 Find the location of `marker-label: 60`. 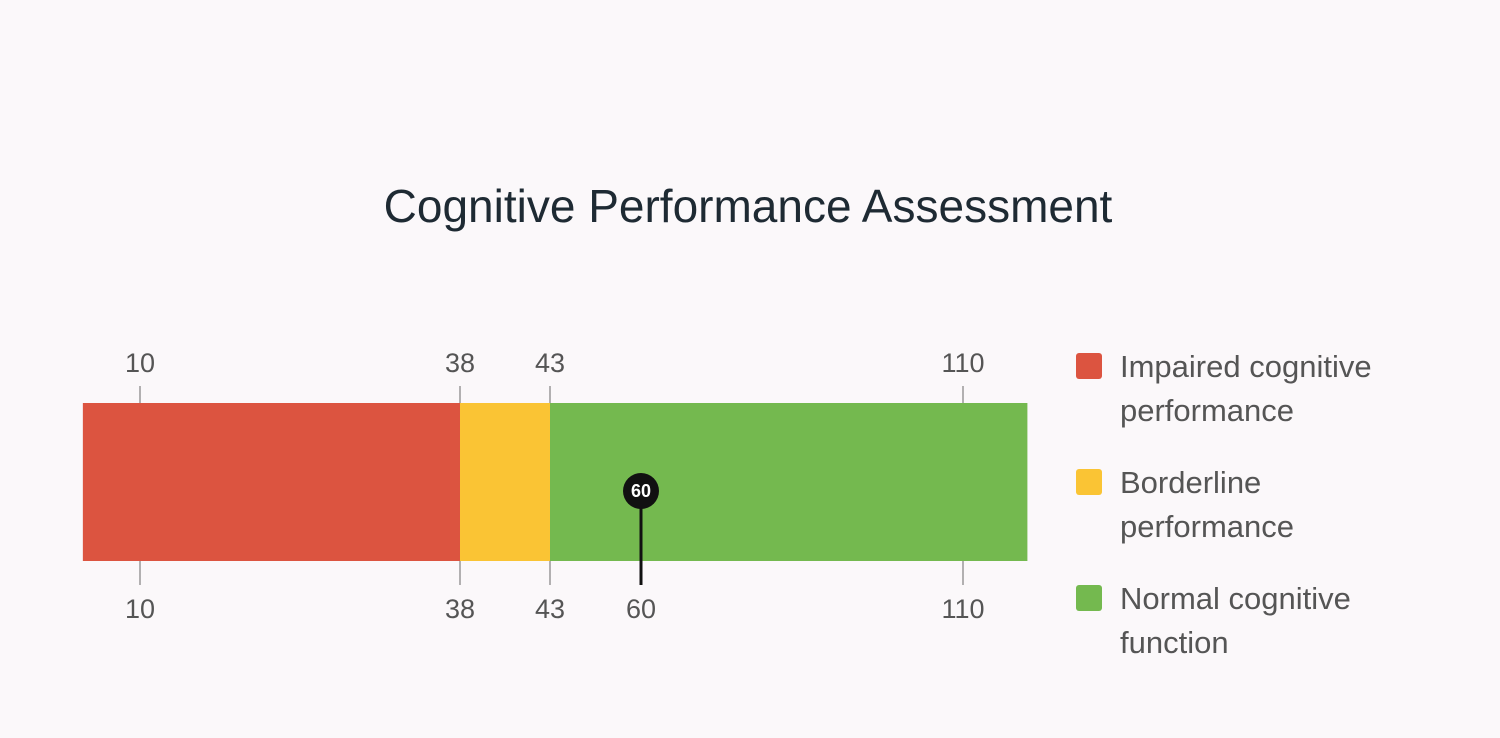

marker-label: 60 is located at coordinates (641, 491).